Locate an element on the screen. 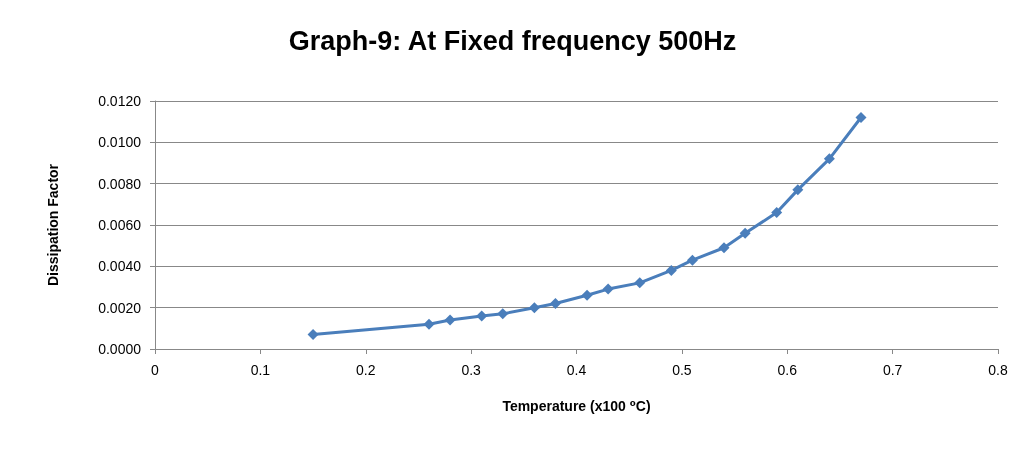 The width and height of the screenshot is (1025, 454). y-tick-label: 0.0000 is located at coordinates (120, 349).